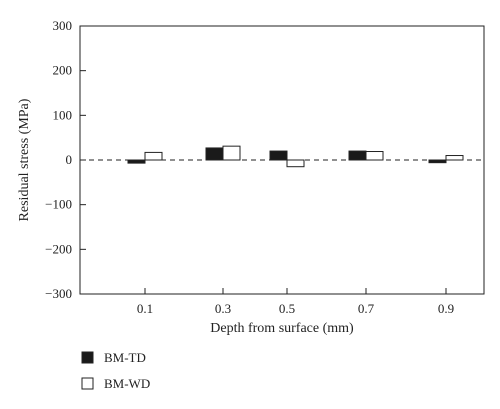  I want to click on x-axis: 0.1 0.3 0.5 0.7 0.9, so click(295, 302).